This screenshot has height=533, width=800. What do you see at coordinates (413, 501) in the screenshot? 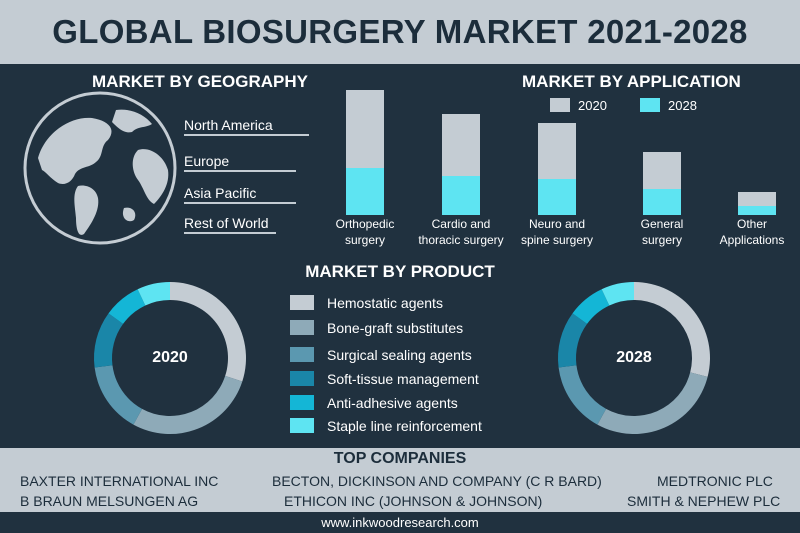
I see `company-ethicon: ETHICON INC (JOHNSON & JOHNSON)` at bounding box center [413, 501].